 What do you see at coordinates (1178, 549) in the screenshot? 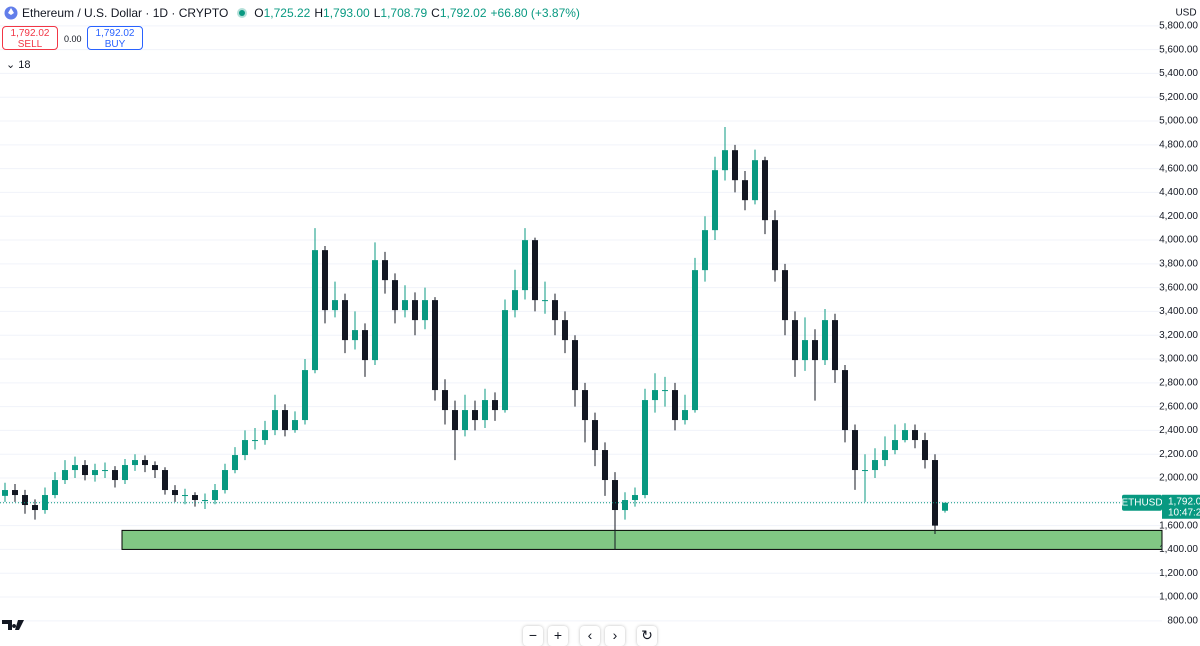
I see `y-tick-label: 1,400.00` at bounding box center [1178, 549].